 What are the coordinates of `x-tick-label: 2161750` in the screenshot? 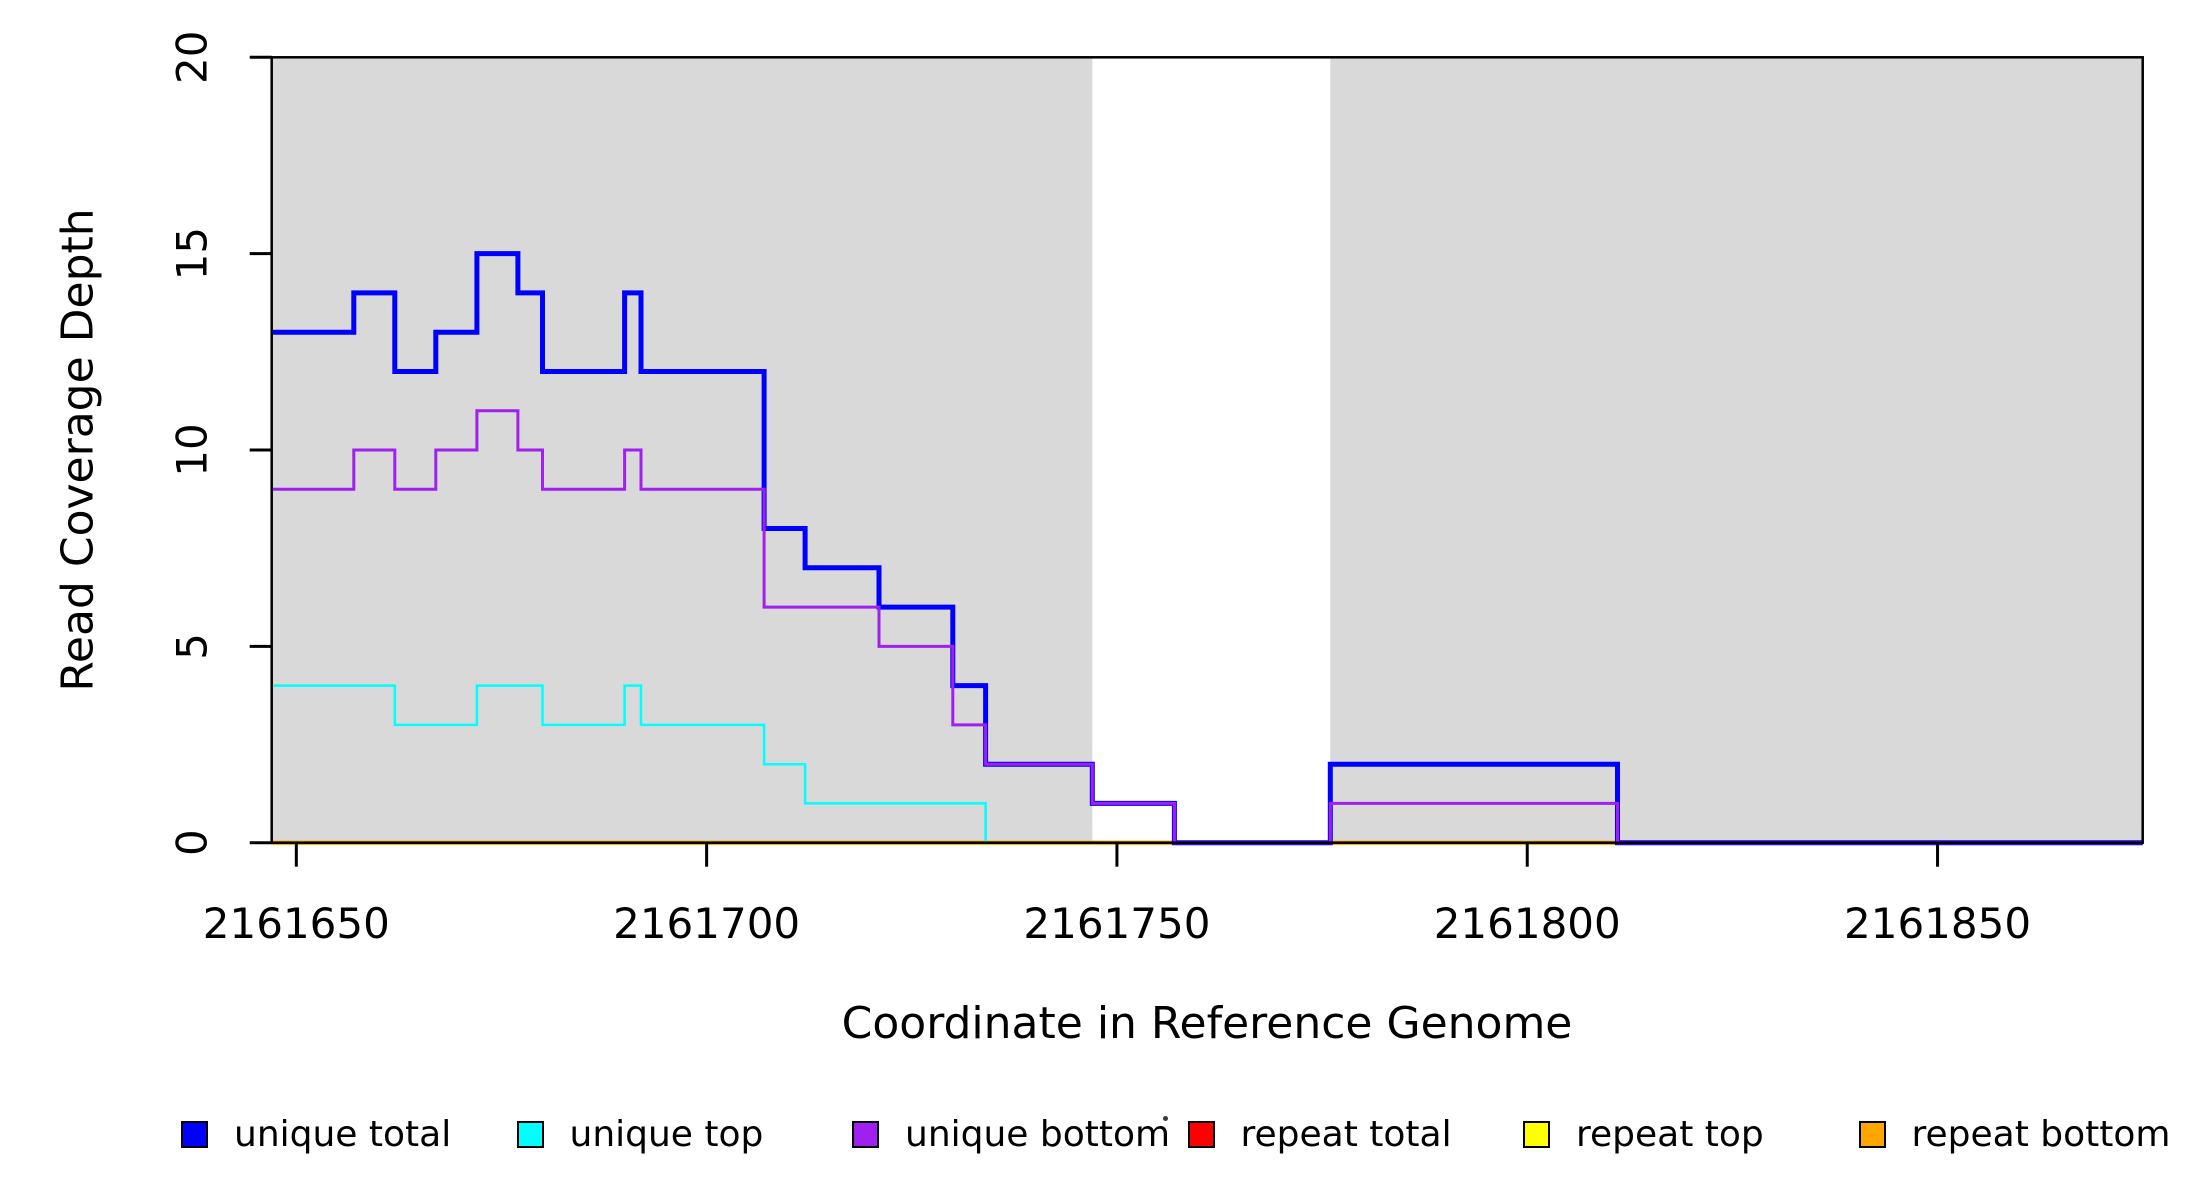 It's located at (1116, 923).